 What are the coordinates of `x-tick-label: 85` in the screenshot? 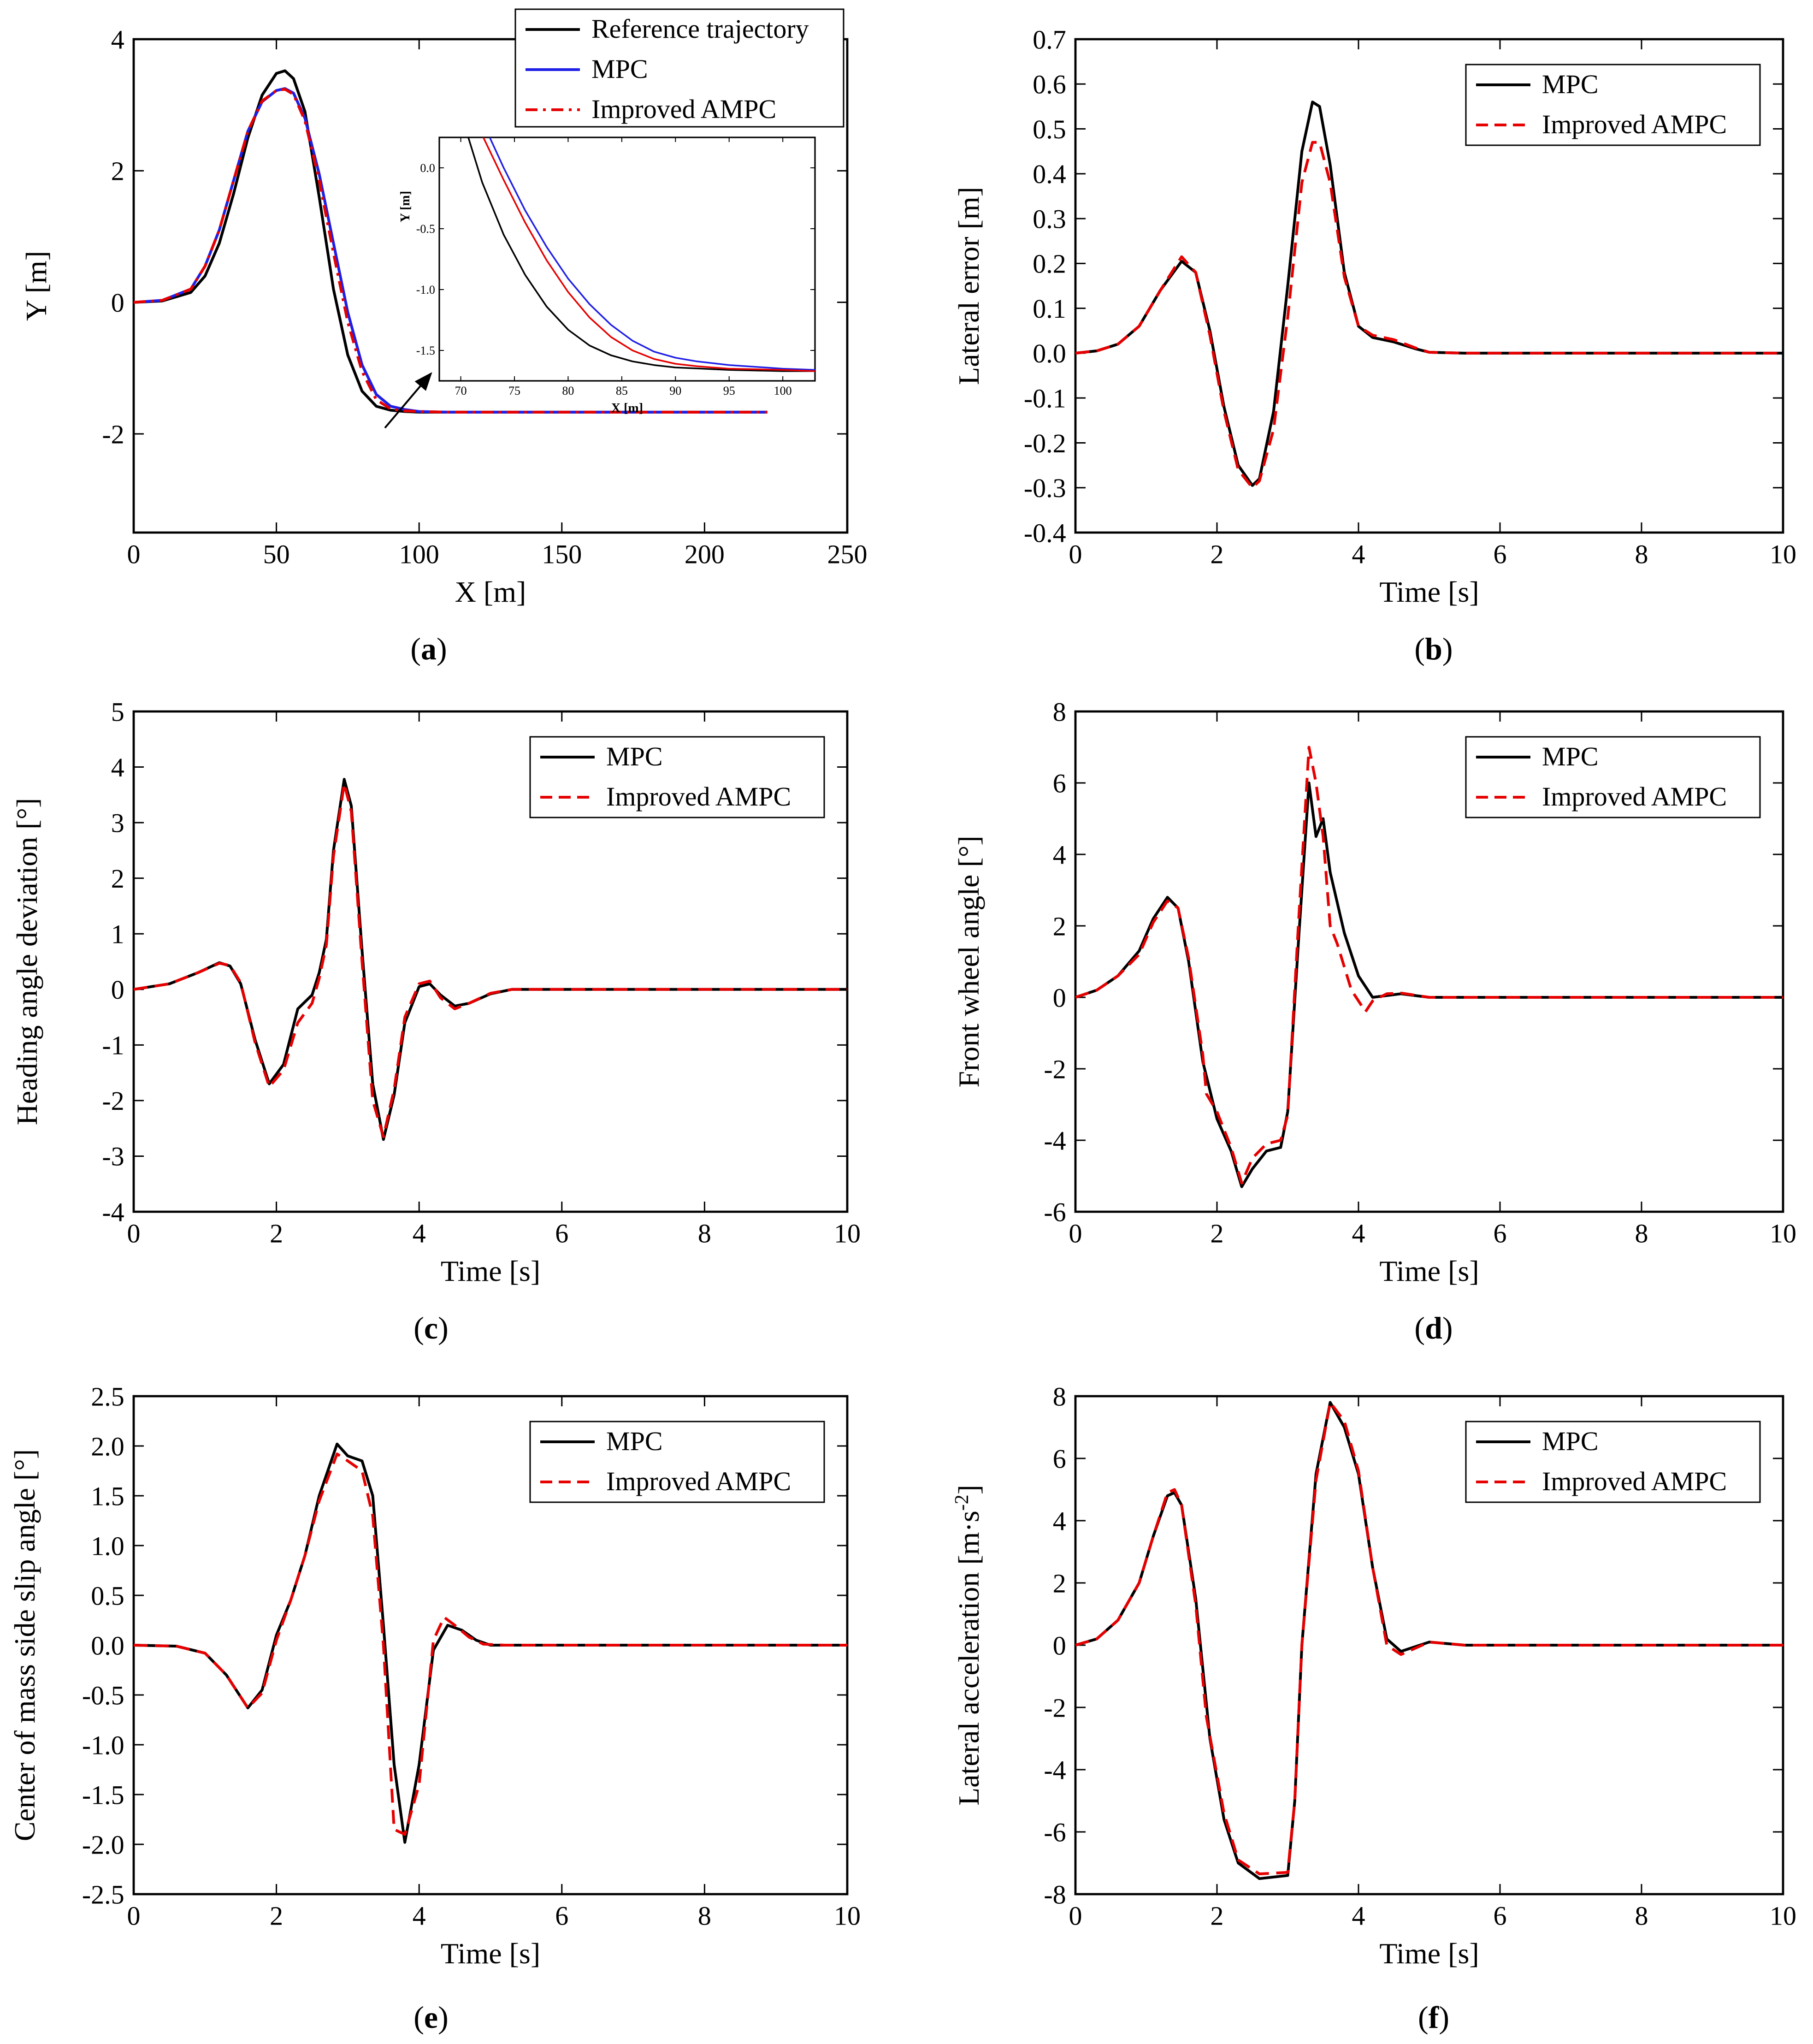 It's located at (622, 390).